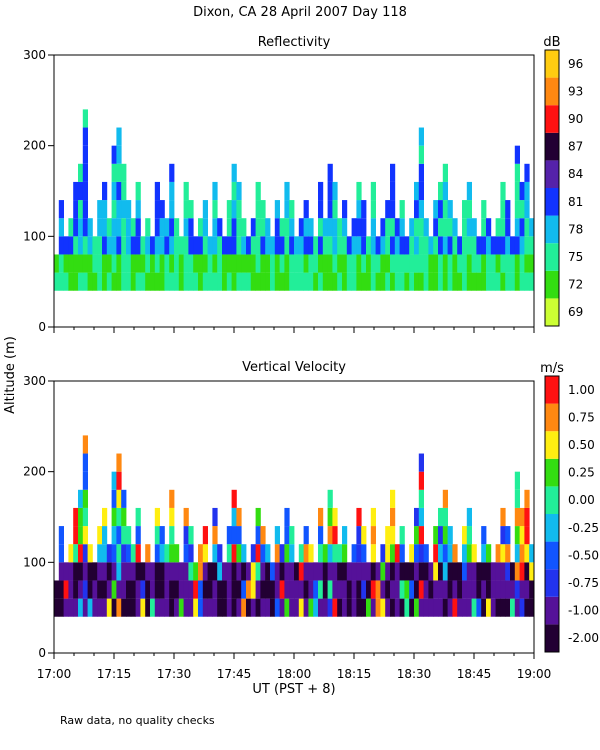 This screenshot has width=600, height=750. Describe the element at coordinates (575, 312) in the screenshot. I see `colorbar-label: 69` at that location.